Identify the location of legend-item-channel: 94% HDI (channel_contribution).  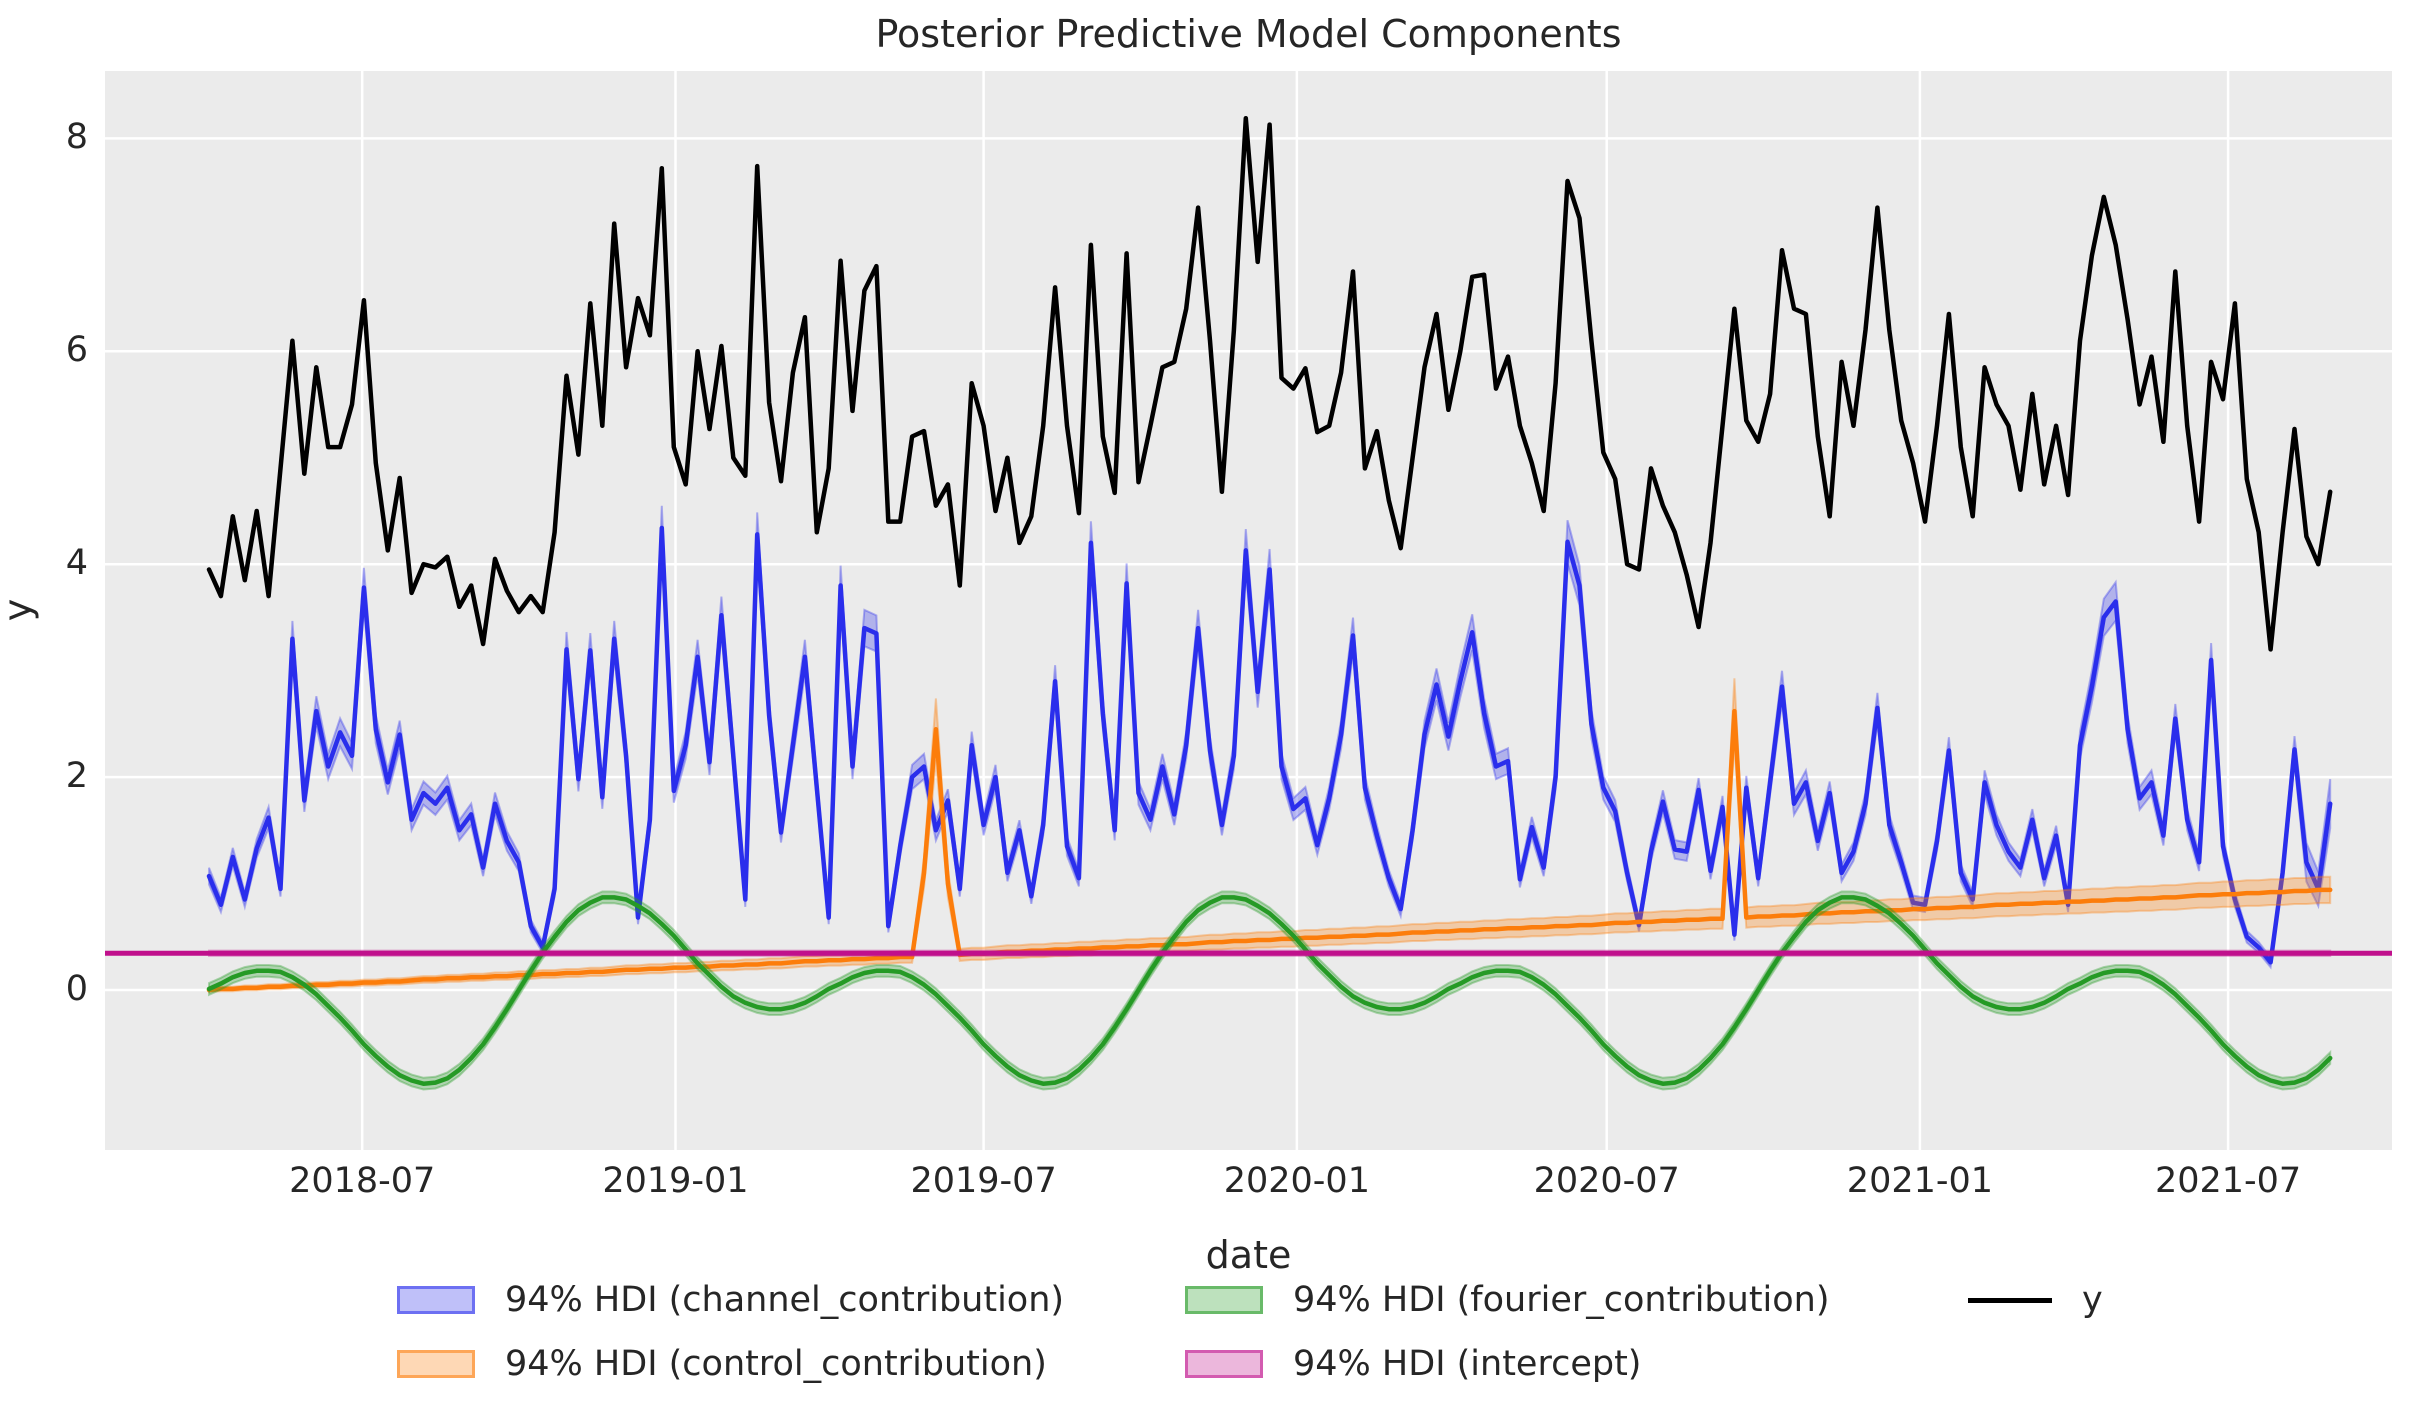
(730, 1300).